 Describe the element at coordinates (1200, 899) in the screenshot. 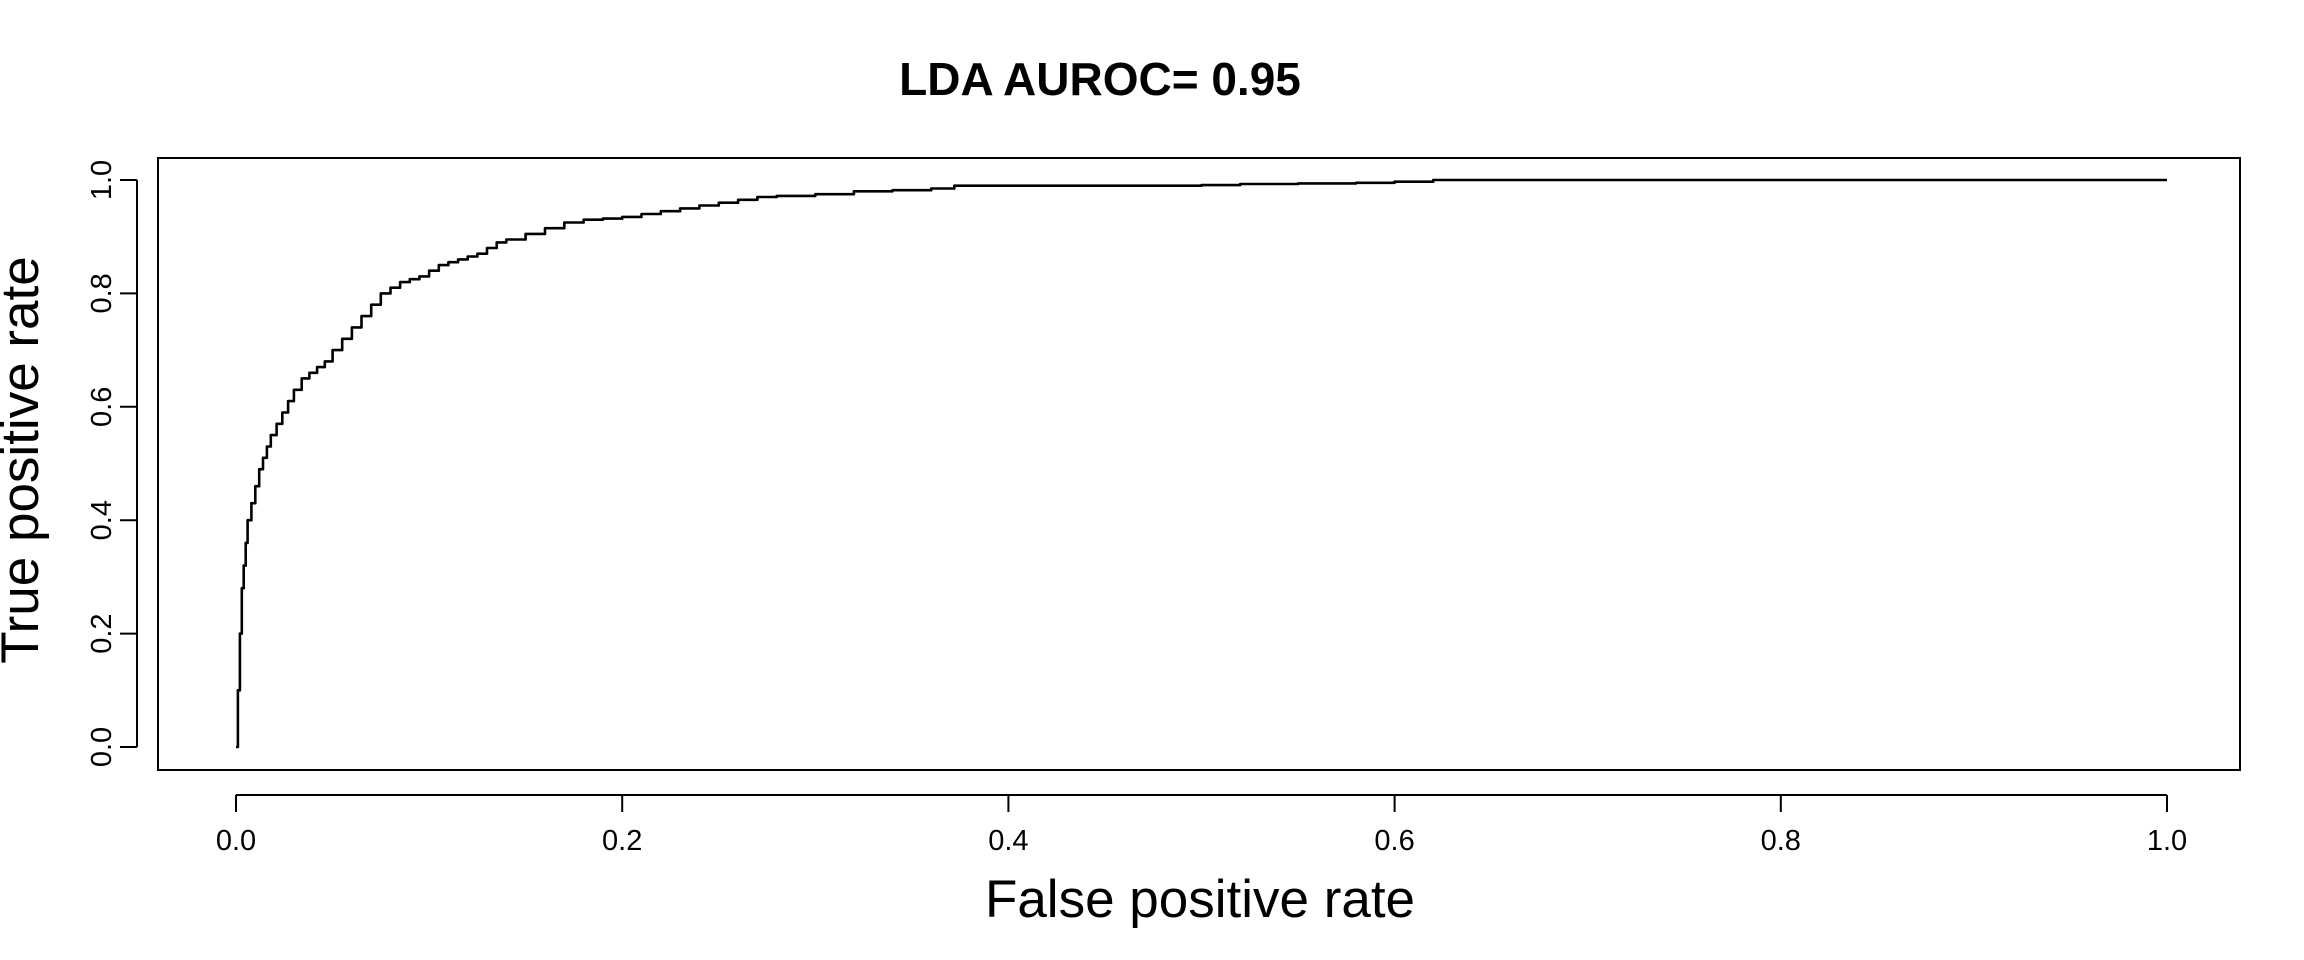

I see `x-axis-label: False positive rate` at that location.